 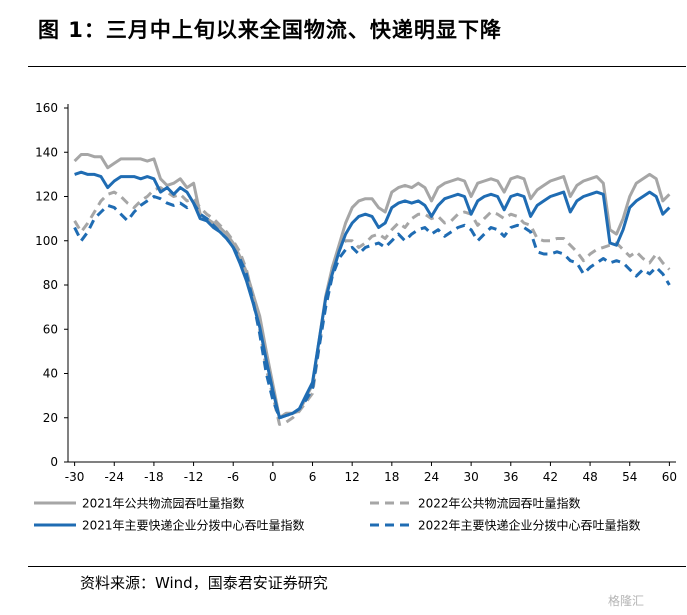 I want to click on x-tick-label: 42, so click(x=550, y=477).